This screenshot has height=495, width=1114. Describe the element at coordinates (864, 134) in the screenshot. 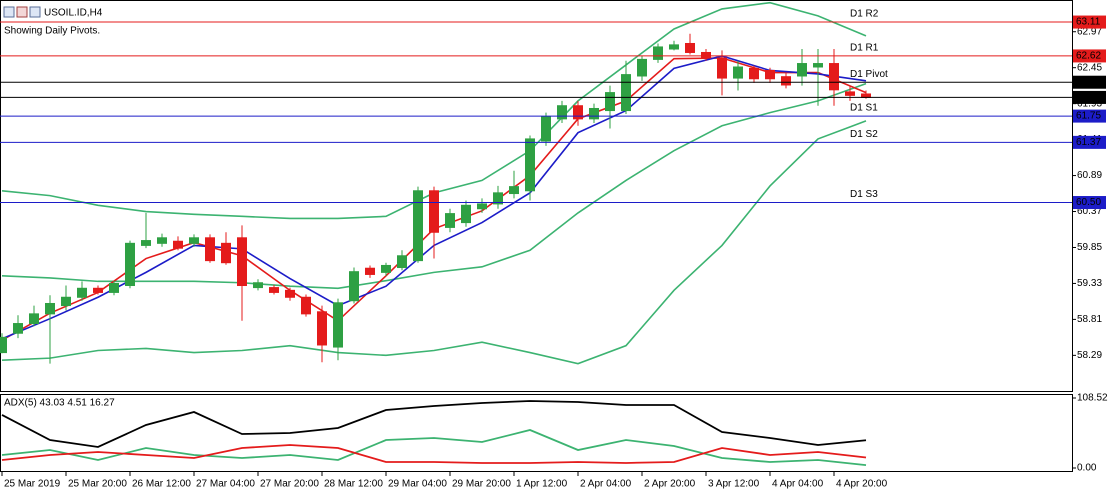

I see `pivot-label: D1 S2` at that location.